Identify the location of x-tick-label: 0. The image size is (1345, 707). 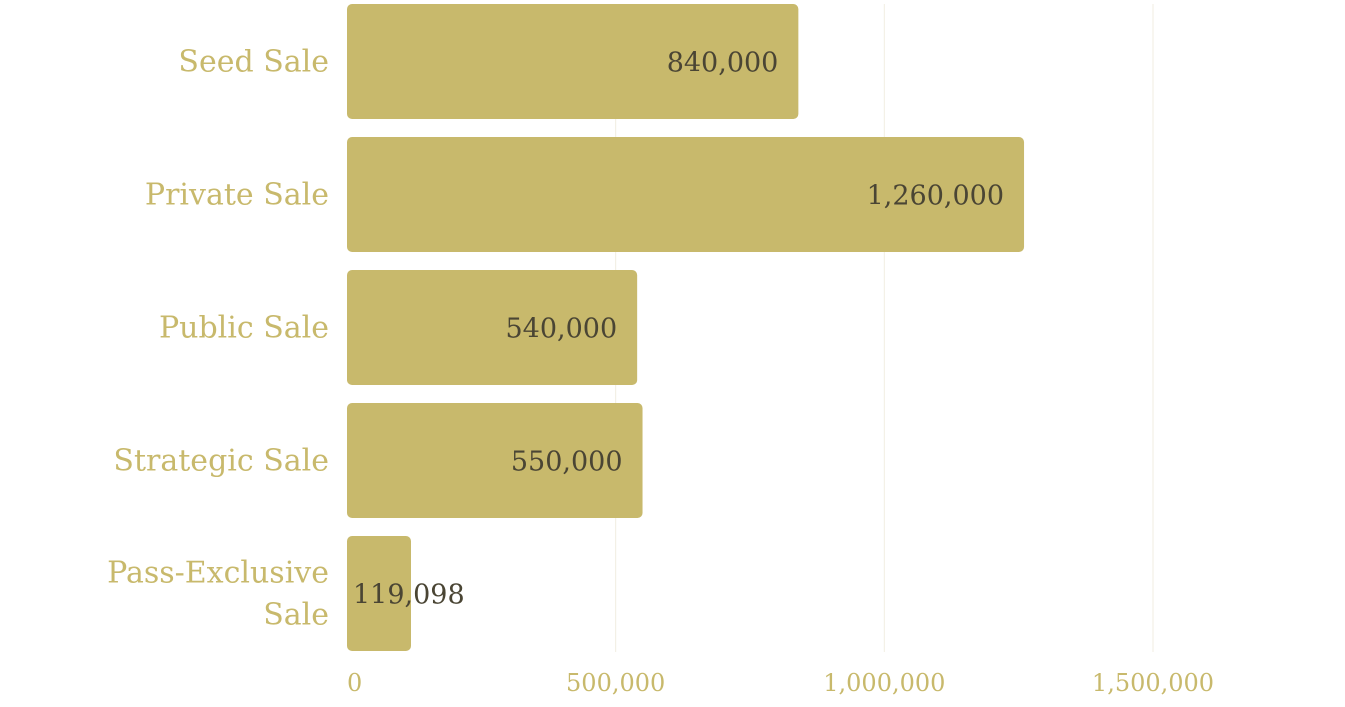
(354, 683).